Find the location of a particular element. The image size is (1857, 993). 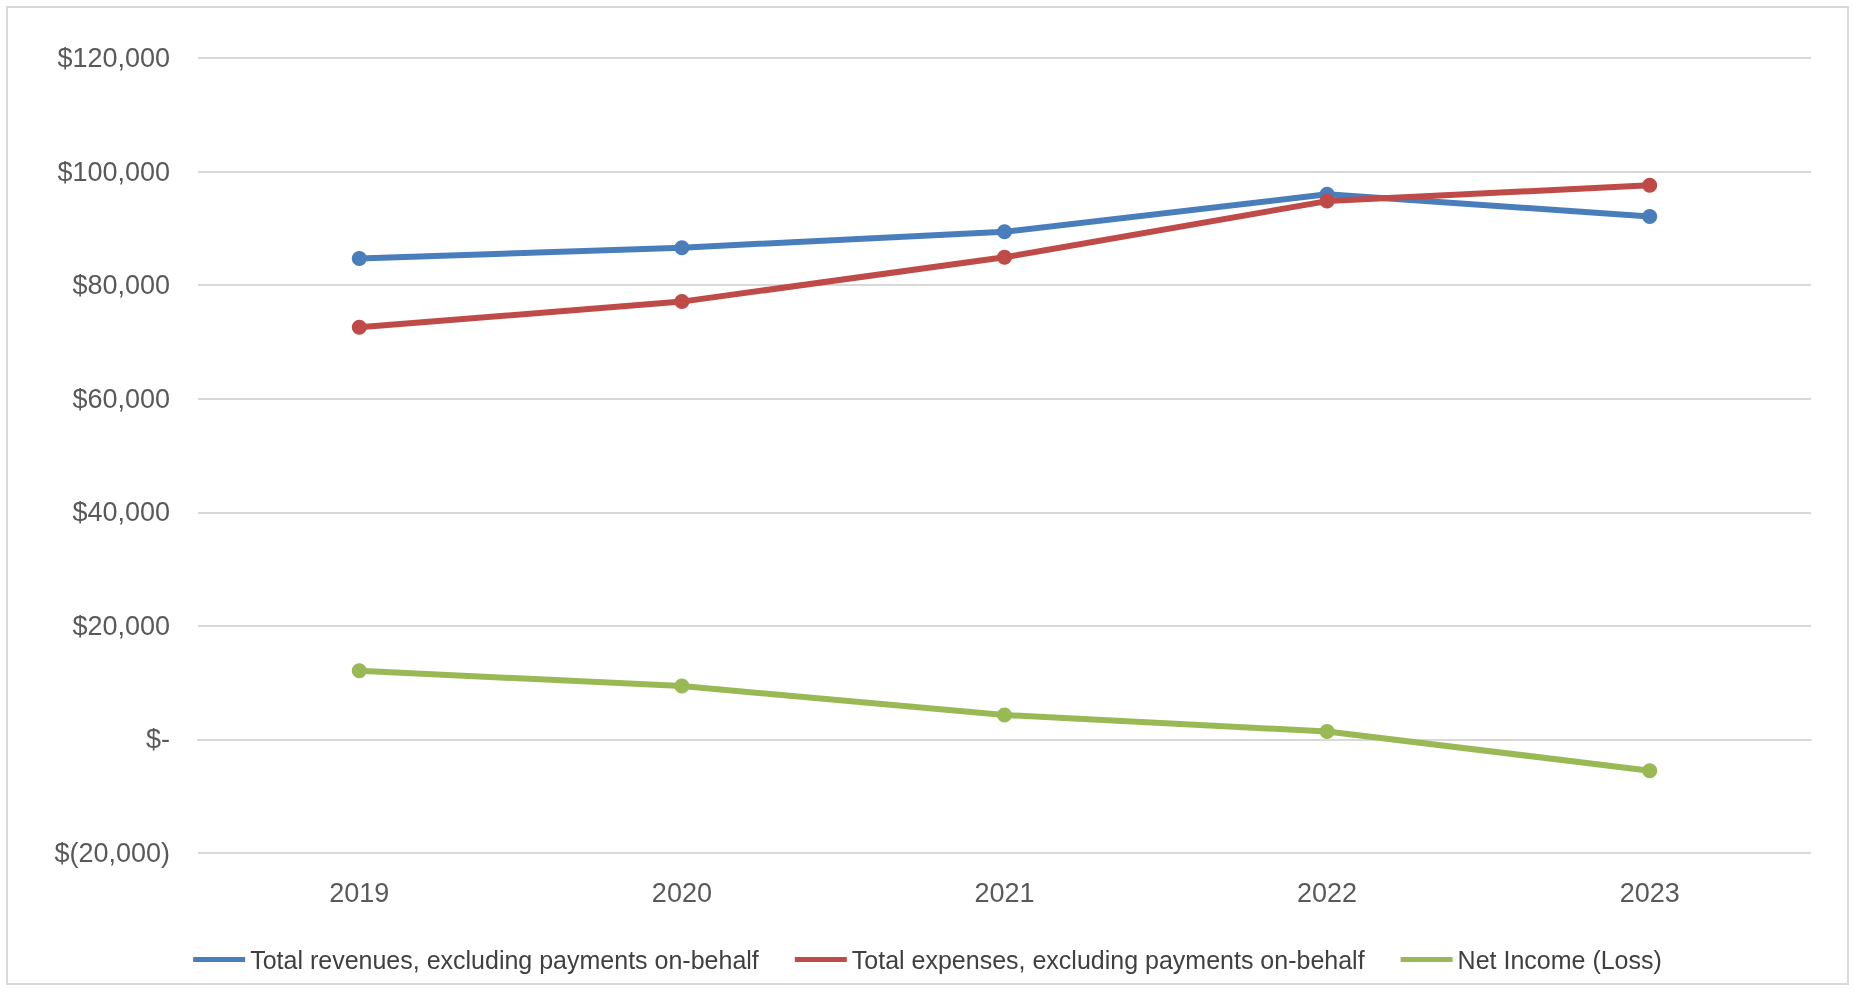

legend-label: Total expenses, excluding payments on-behalf is located at coordinates (1108, 959).